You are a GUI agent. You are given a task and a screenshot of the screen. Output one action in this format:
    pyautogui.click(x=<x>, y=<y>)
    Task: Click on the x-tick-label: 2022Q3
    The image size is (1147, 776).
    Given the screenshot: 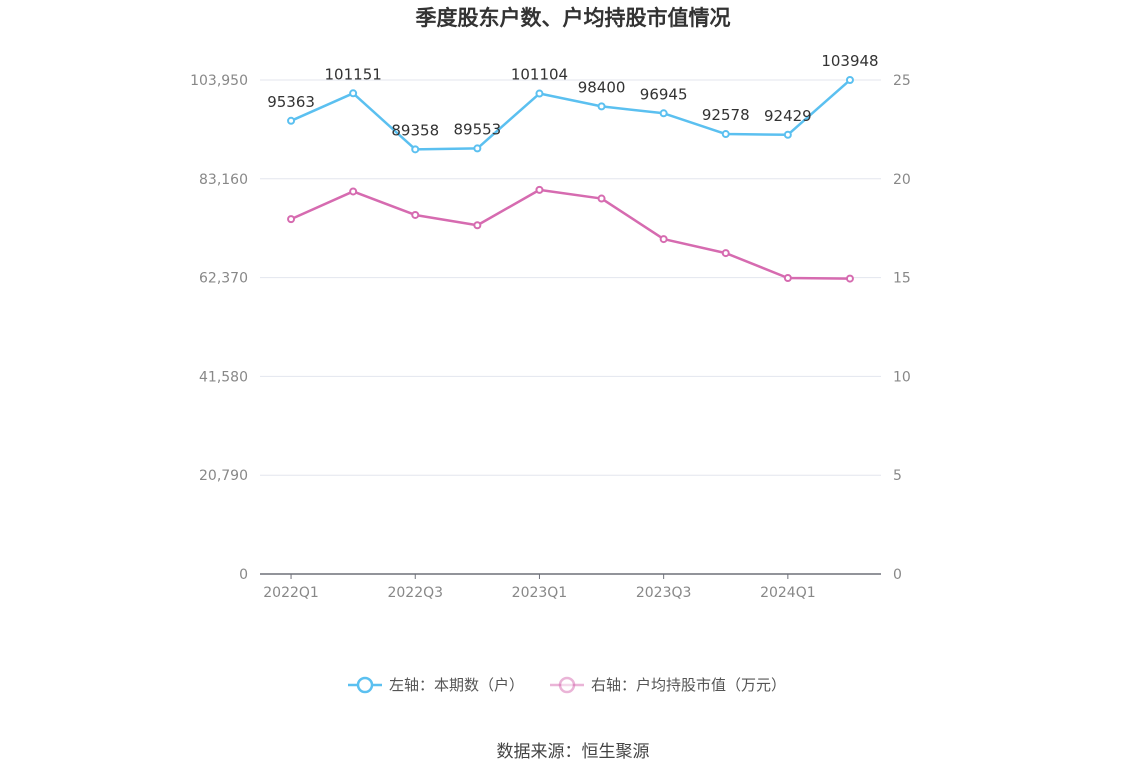 What is the action you would take?
    pyautogui.click(x=415, y=593)
    